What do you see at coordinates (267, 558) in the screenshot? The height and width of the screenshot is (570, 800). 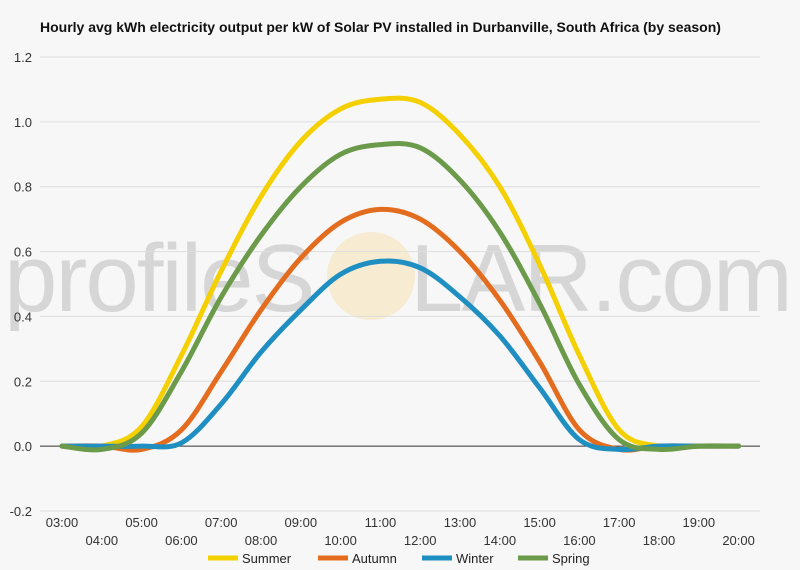 I see `legend-label-summer: Summer` at bounding box center [267, 558].